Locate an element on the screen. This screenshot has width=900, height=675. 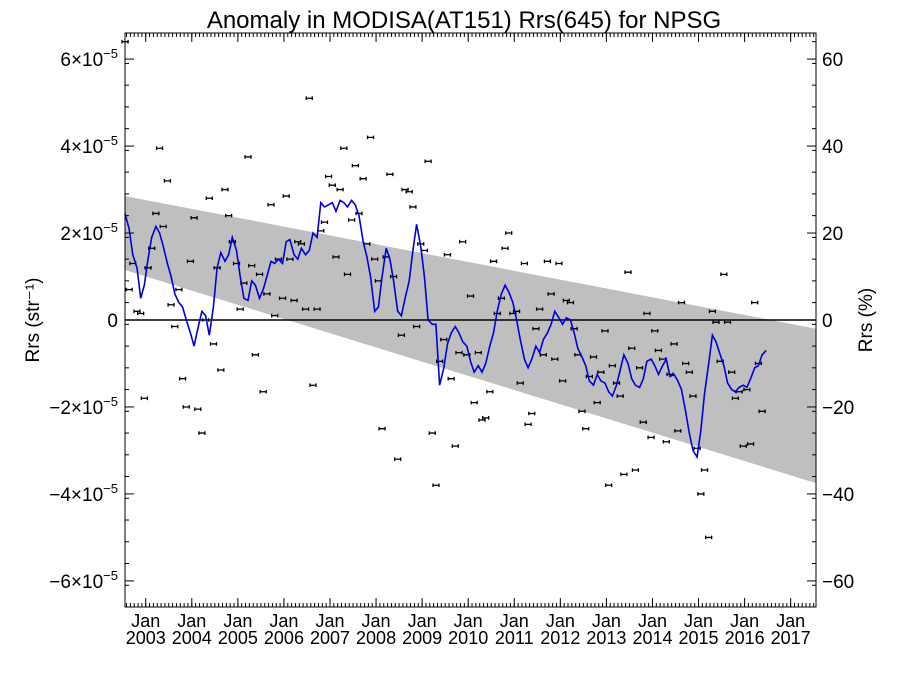
y-tick-label-right: 0 is located at coordinates (827, 321).